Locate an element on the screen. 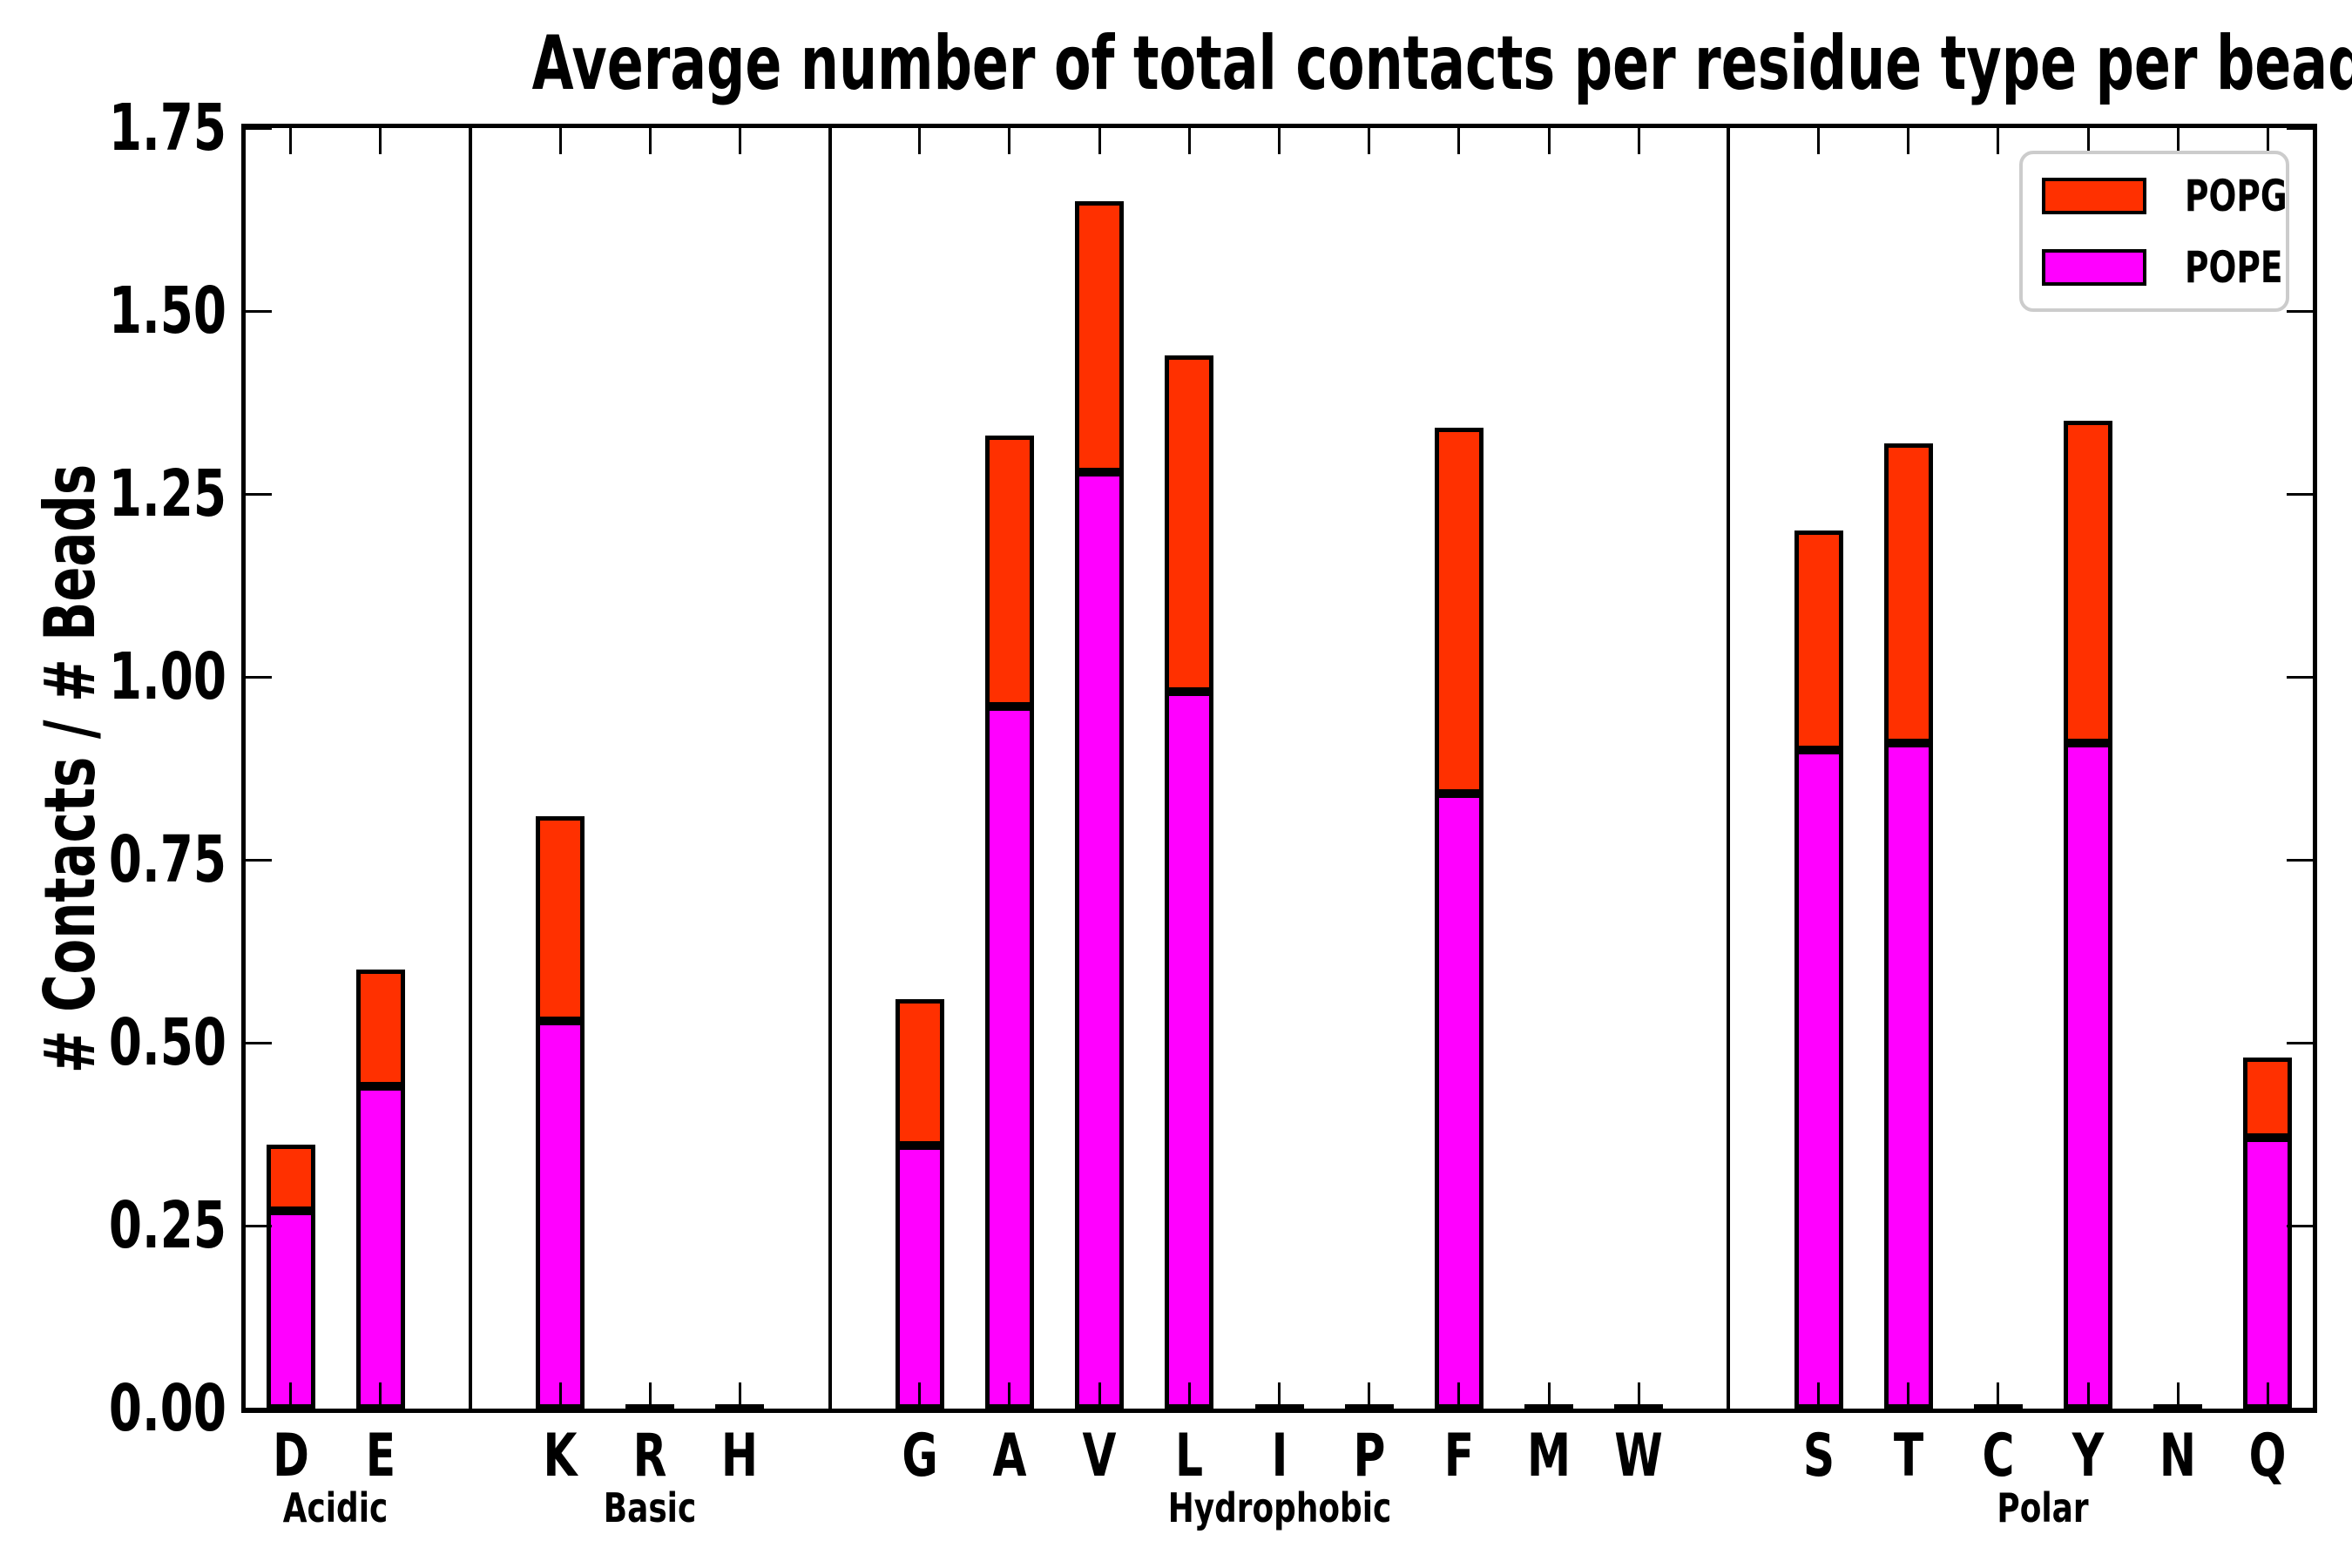 This screenshot has height=1568, width=2352. residue-label: I is located at coordinates (1280, 1456).